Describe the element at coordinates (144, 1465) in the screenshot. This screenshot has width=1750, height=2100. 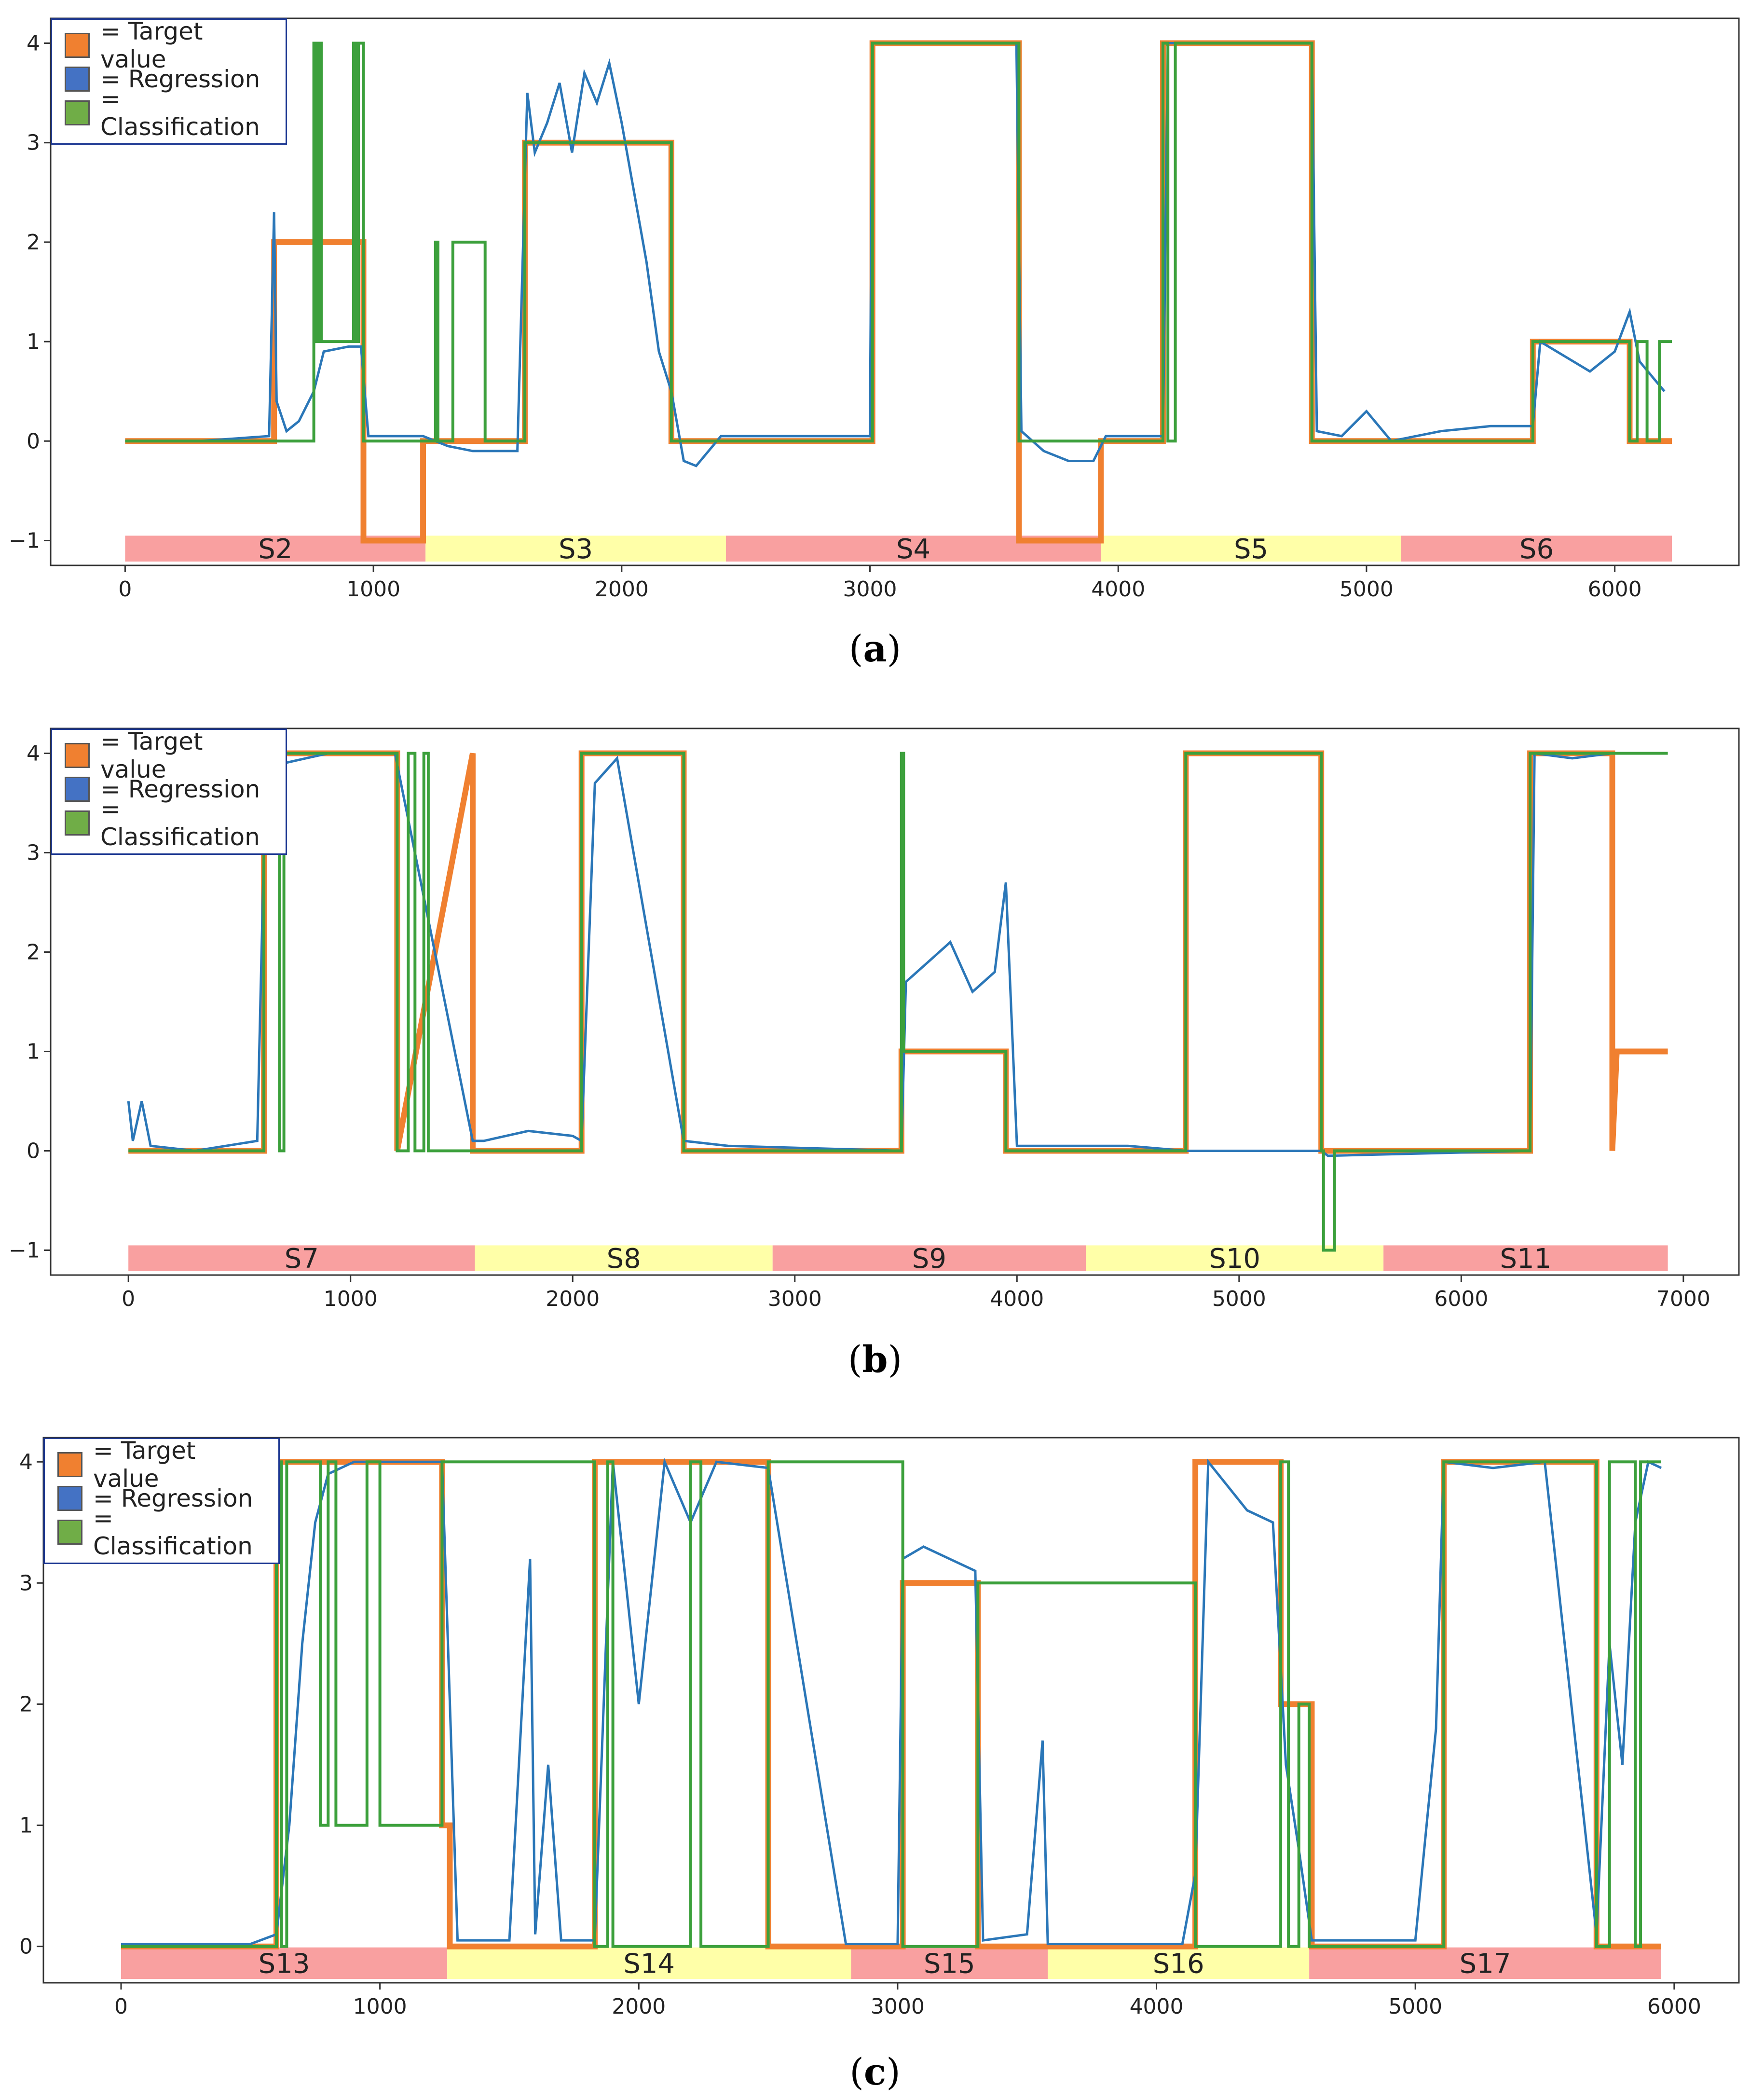
I see `legend-target-label: = Target value` at that location.